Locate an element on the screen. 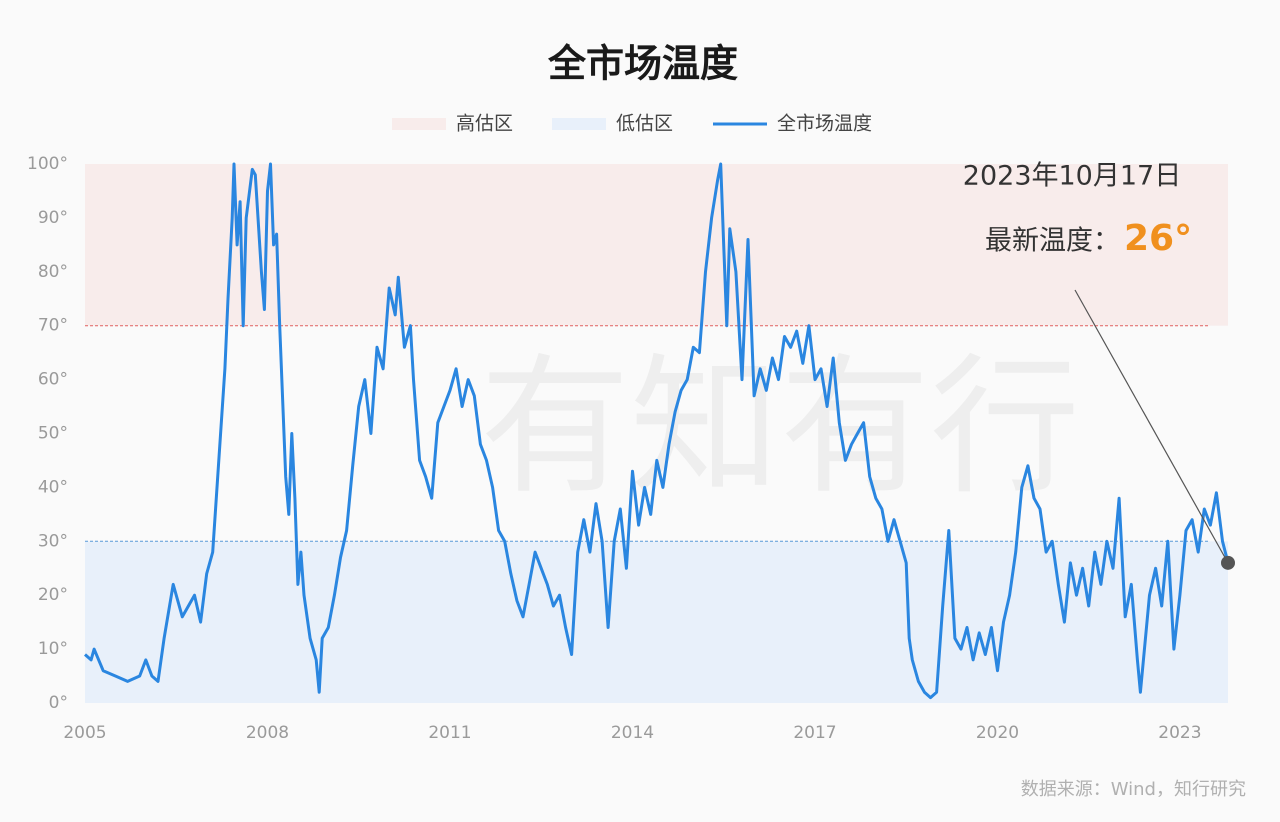 The width and height of the screenshot is (1280, 822). x-tick-label: 2008 is located at coordinates (267, 733).